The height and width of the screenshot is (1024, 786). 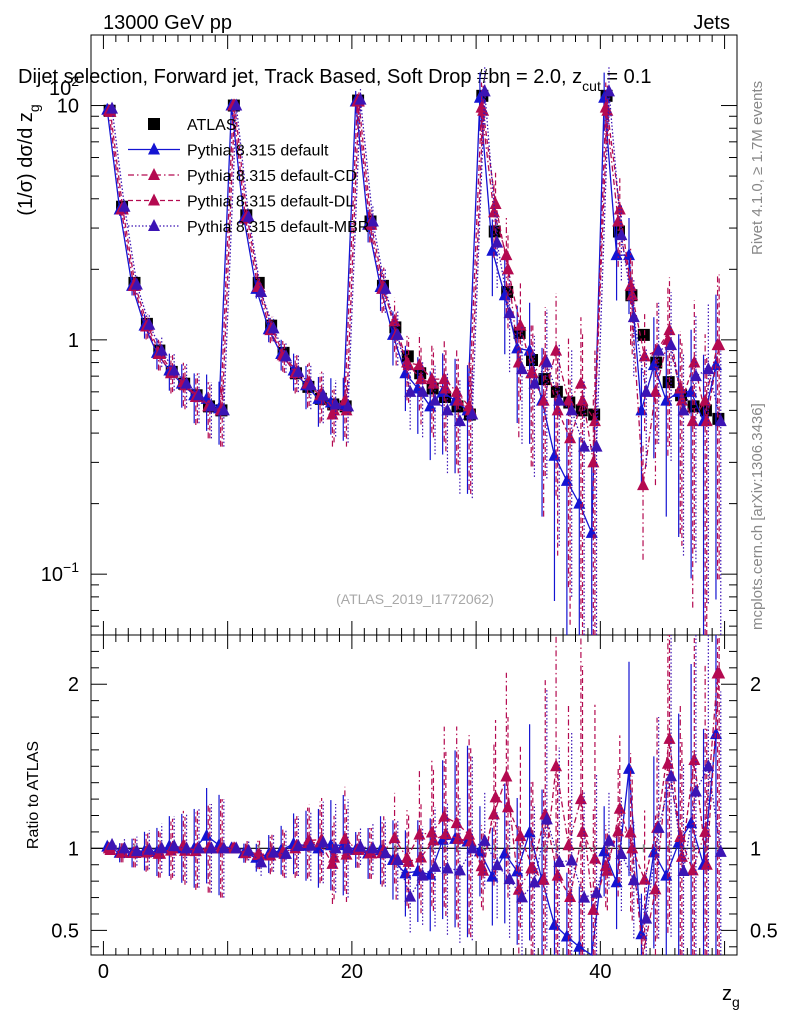 What do you see at coordinates (757, 516) in the screenshot?
I see `mcplots-label: mcplots.cern.ch [arXiv:1306.3436]` at bounding box center [757, 516].